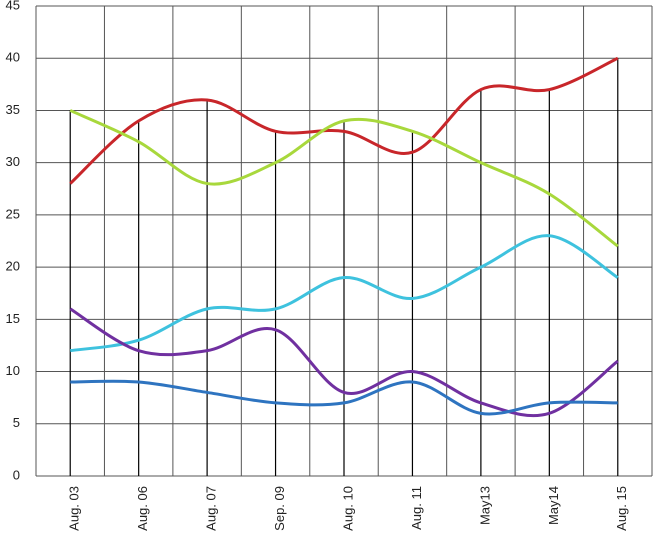 The width and height of the screenshot is (653, 547). Describe the element at coordinates (13, 213) in the screenshot. I see `y-tick-label: 25` at that location.